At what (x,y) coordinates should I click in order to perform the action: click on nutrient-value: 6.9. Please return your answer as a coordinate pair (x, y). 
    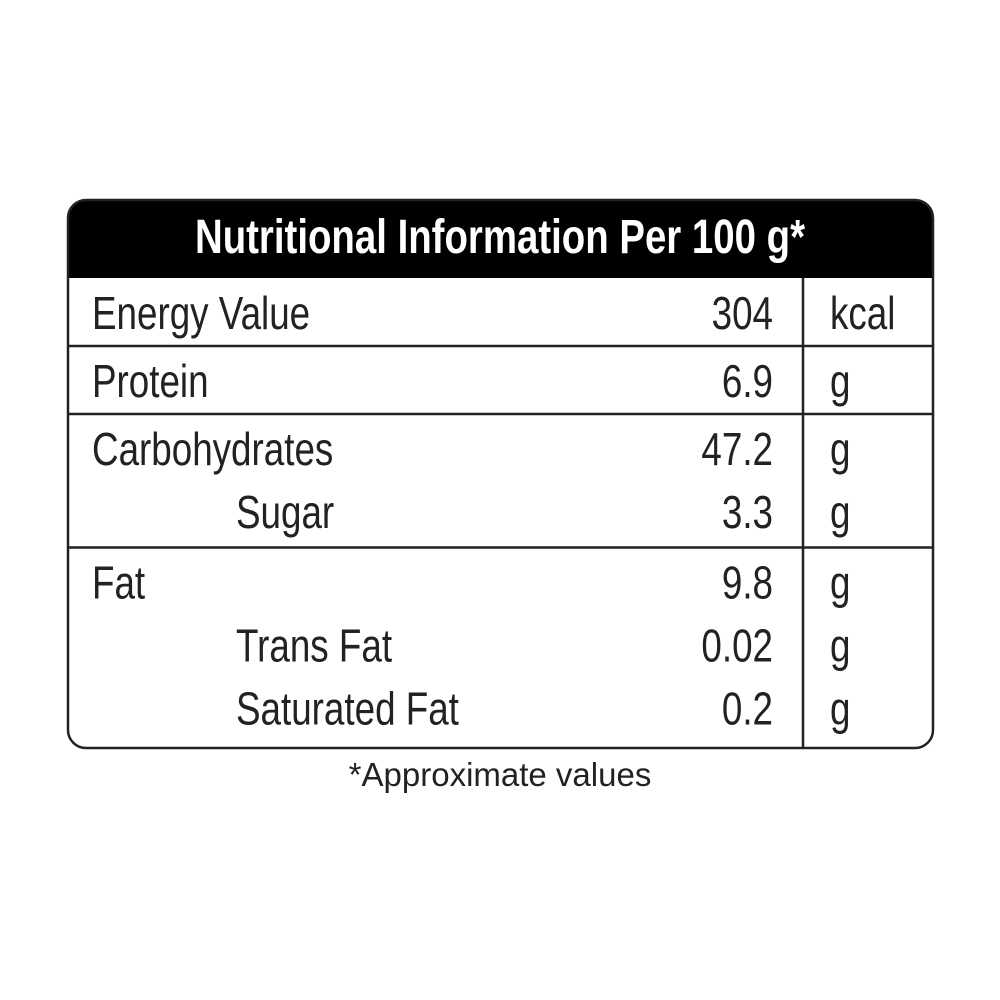
    Looking at the image, I should click on (747, 381).